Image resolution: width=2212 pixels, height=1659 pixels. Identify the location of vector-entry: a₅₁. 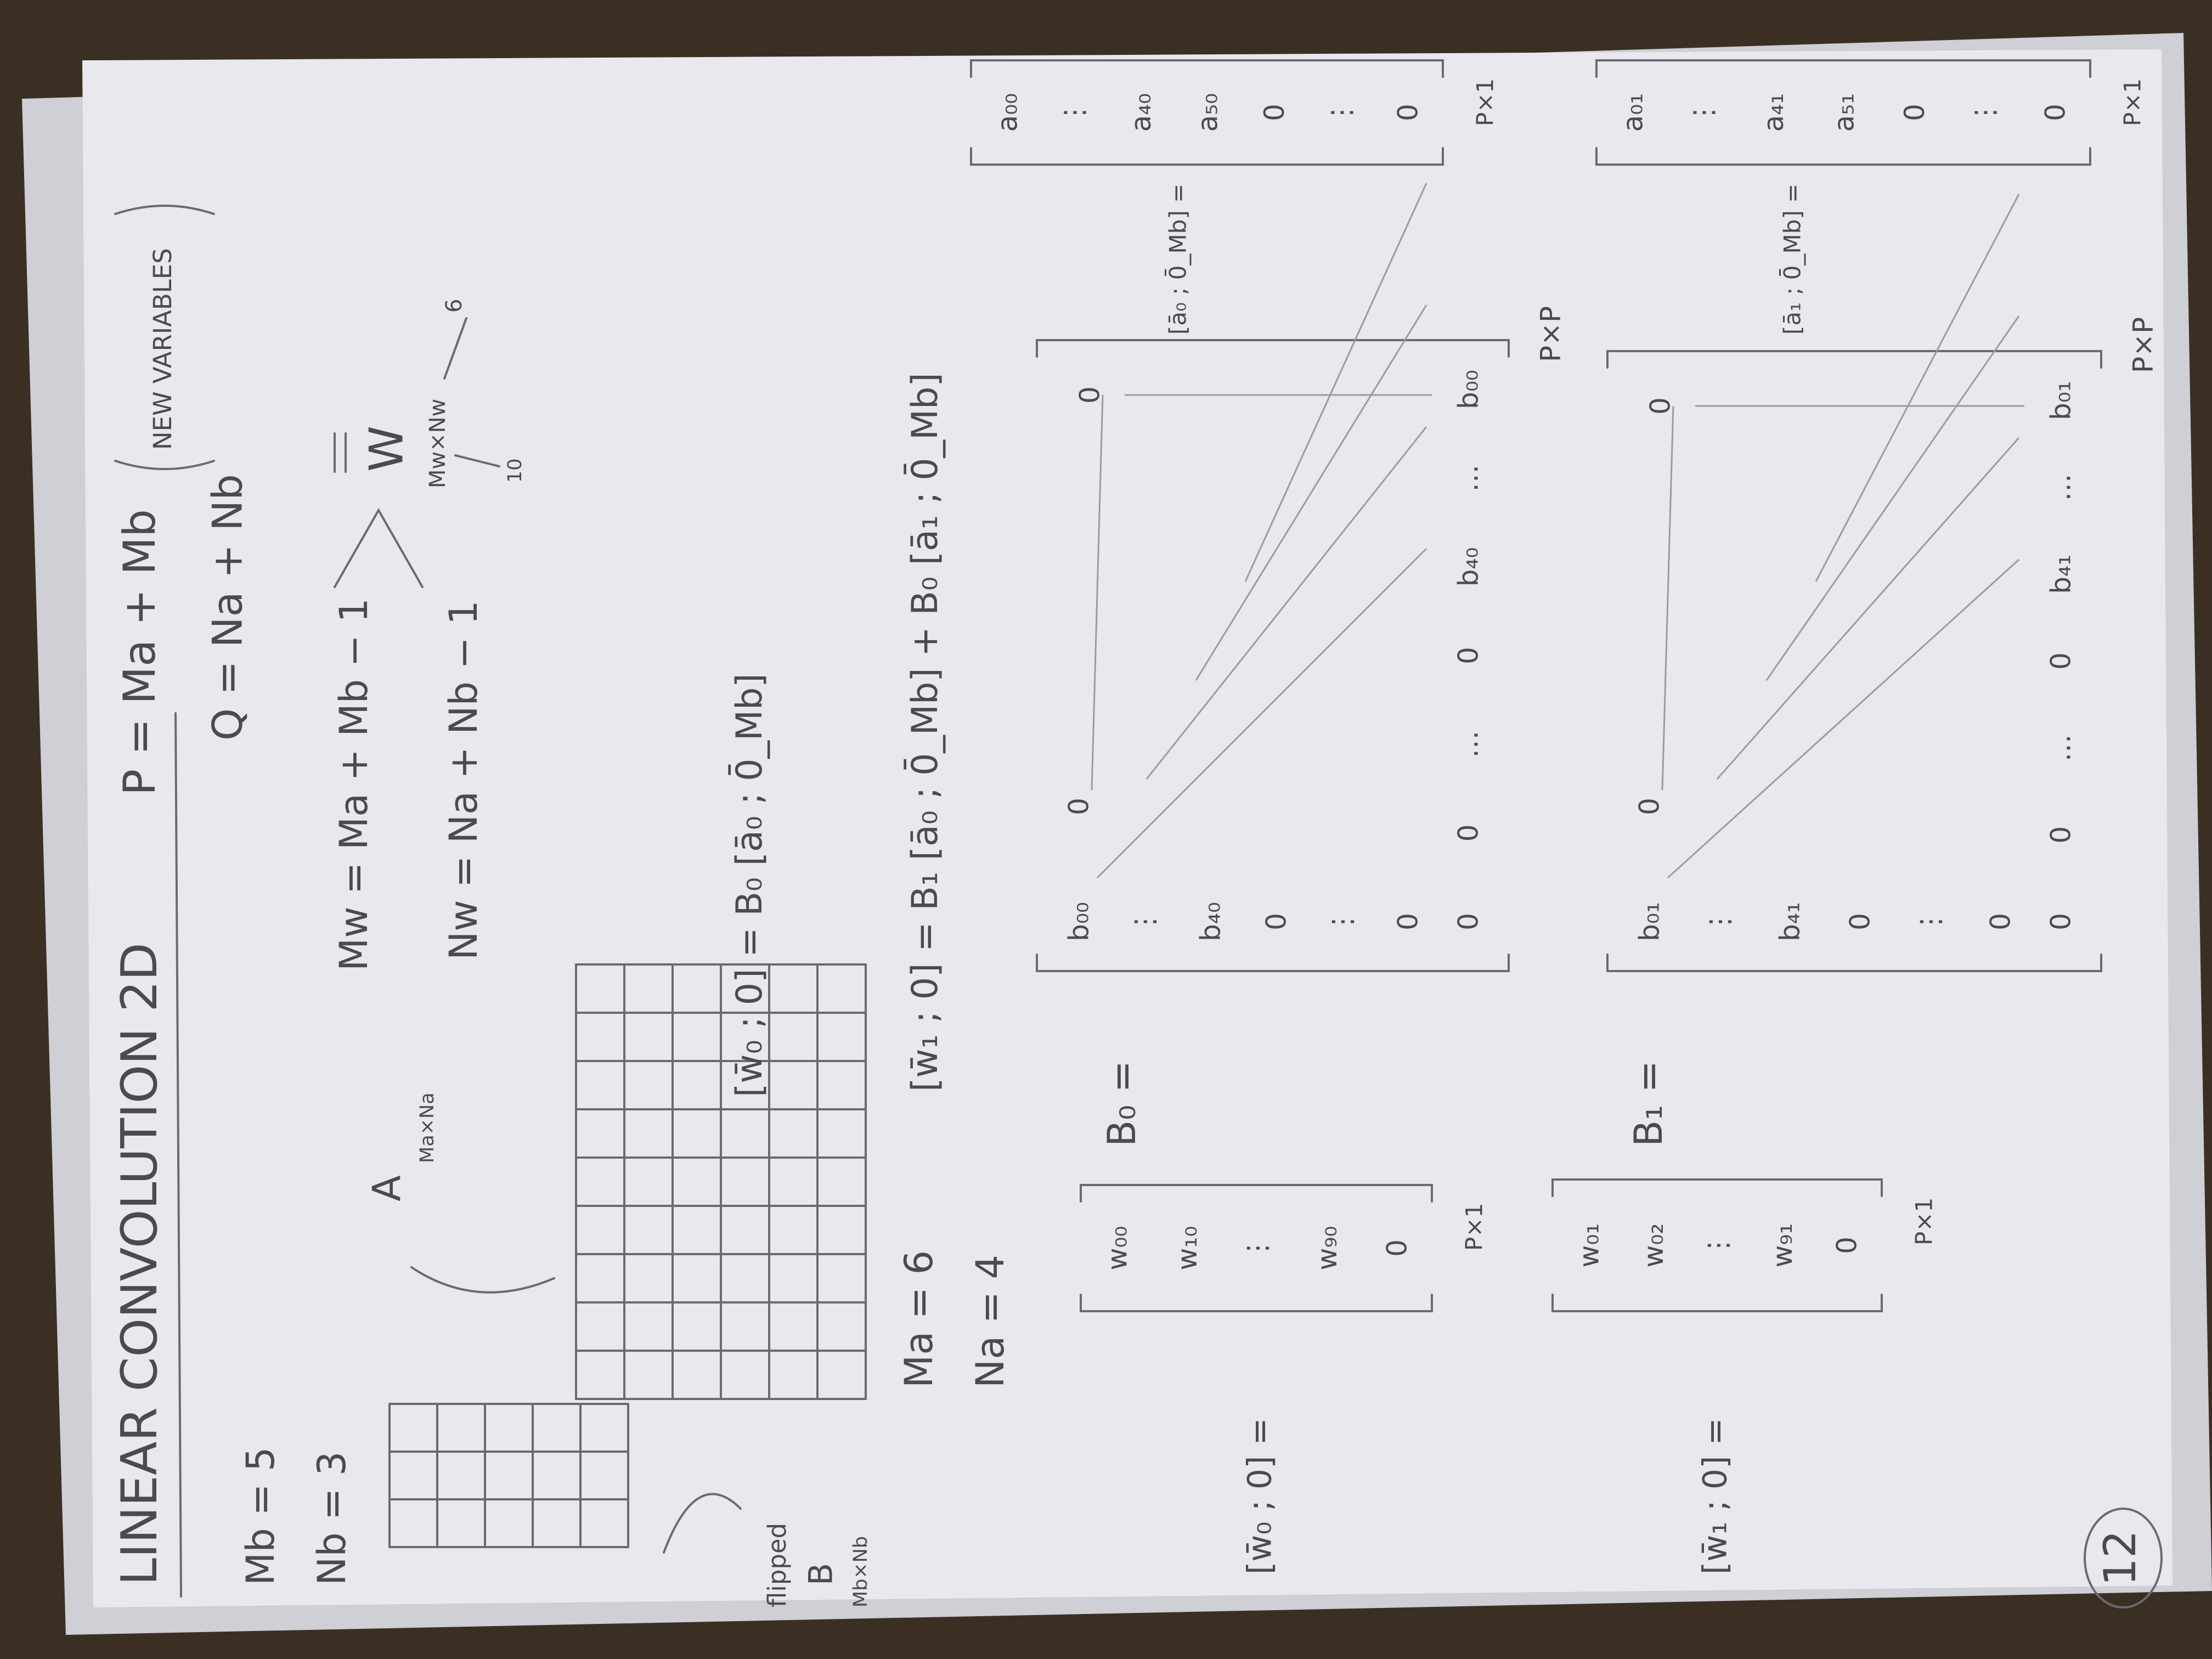
(1844, 113).